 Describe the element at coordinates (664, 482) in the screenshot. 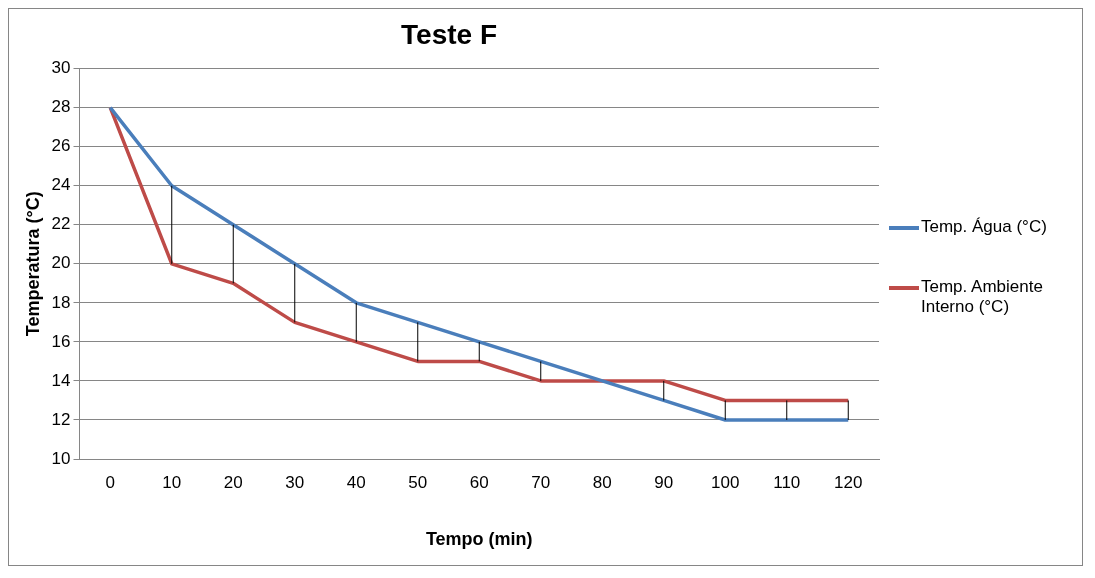

I see `x-tick-label: 90` at that location.